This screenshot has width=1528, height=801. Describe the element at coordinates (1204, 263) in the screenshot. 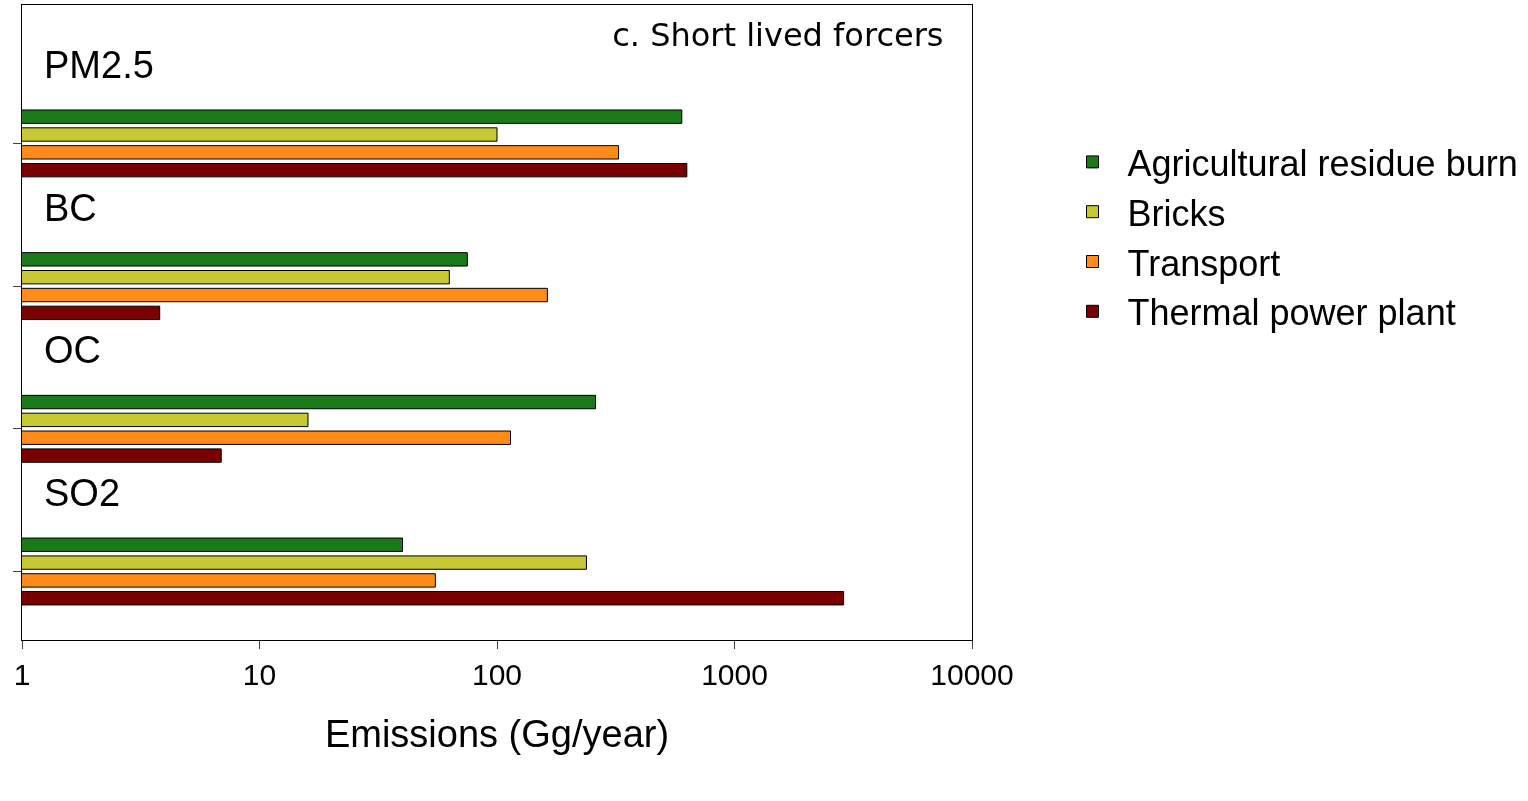

I see `legend-label: Transport` at that location.